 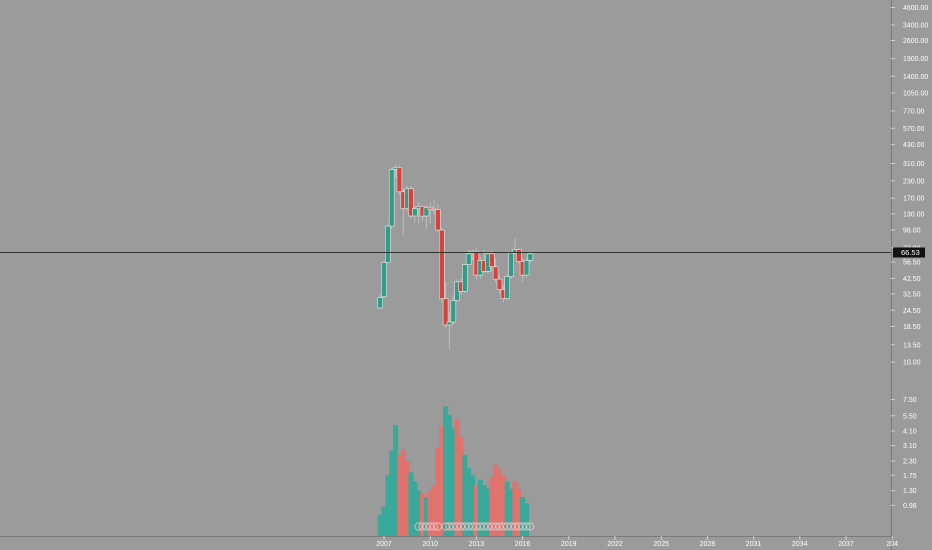 I want to click on time-tick-label: 2028, so click(x=708, y=544).